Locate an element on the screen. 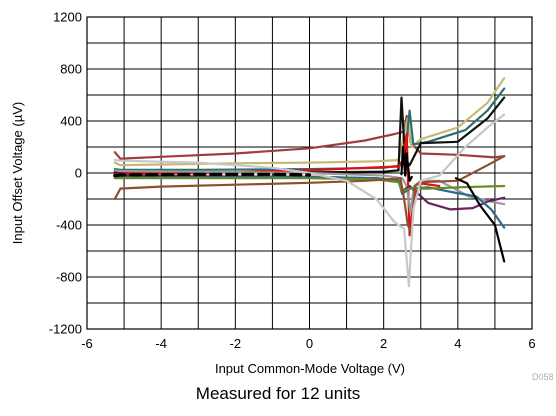  y-tick-label: 800 is located at coordinates (71, 69).